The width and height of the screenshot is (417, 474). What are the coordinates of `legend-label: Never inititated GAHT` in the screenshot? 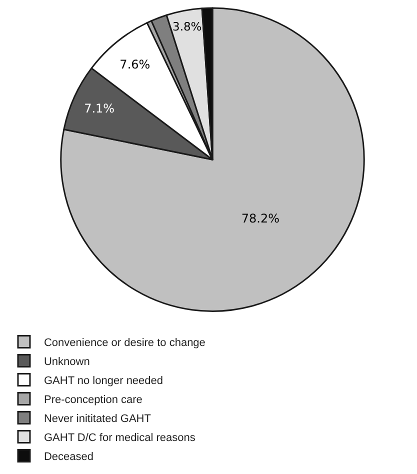 It's located at (98, 418).